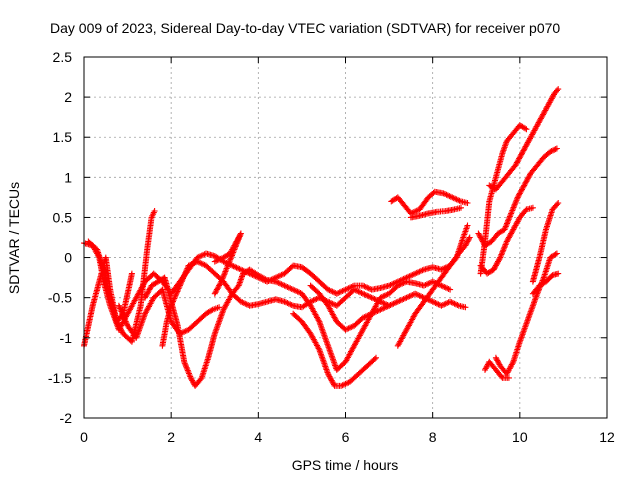  Describe the element at coordinates (68, 97) in the screenshot. I see `y-tick-label: 2` at that location.